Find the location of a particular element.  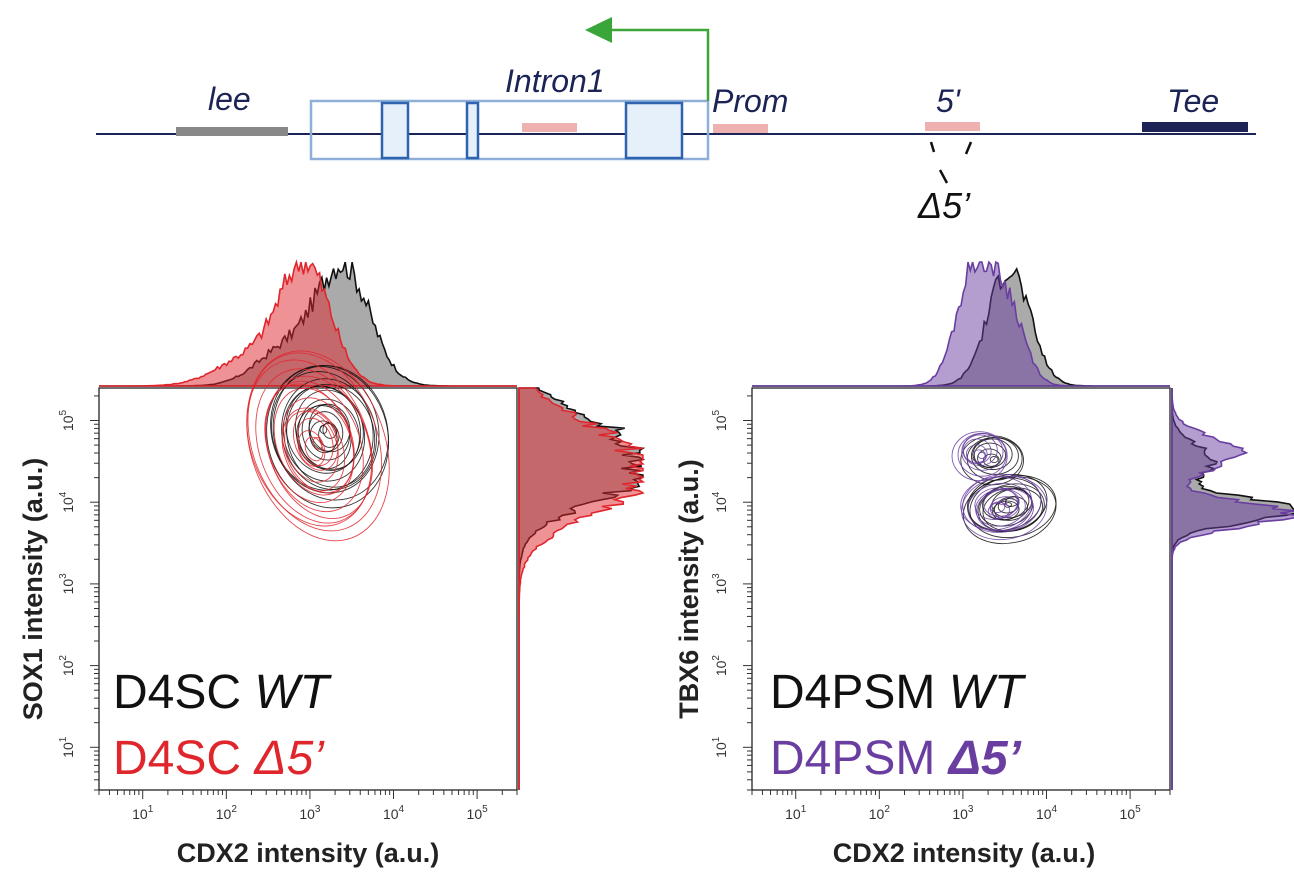

x-axis: 10¹ 10² 10³ 10⁴ 10⁵ is located at coordinates (308, 806).